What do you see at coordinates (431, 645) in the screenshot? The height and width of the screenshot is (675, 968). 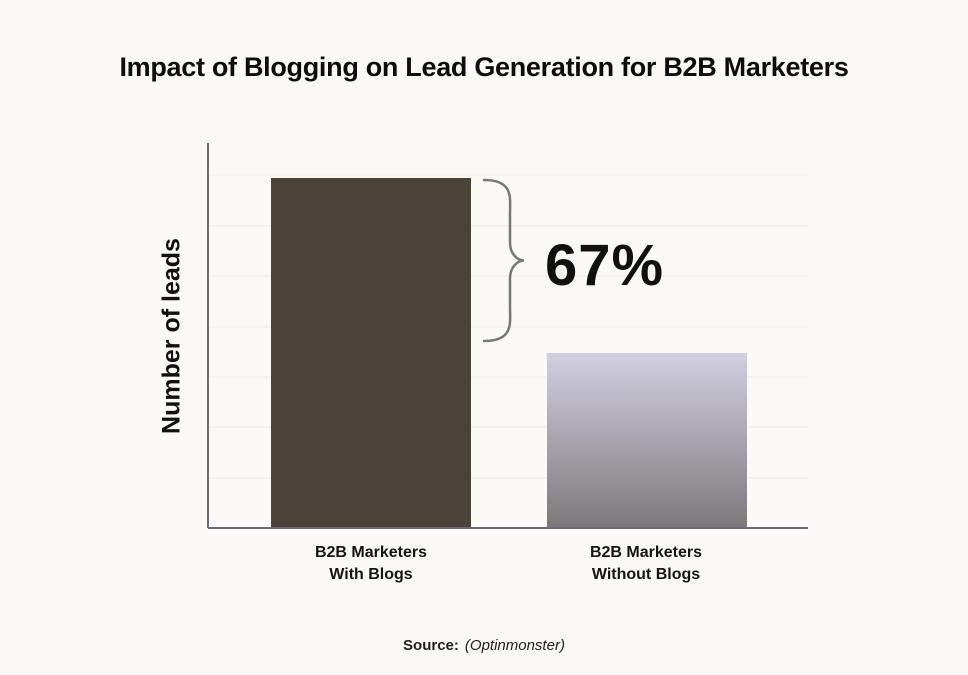 I see `source-label: Source:` at bounding box center [431, 645].